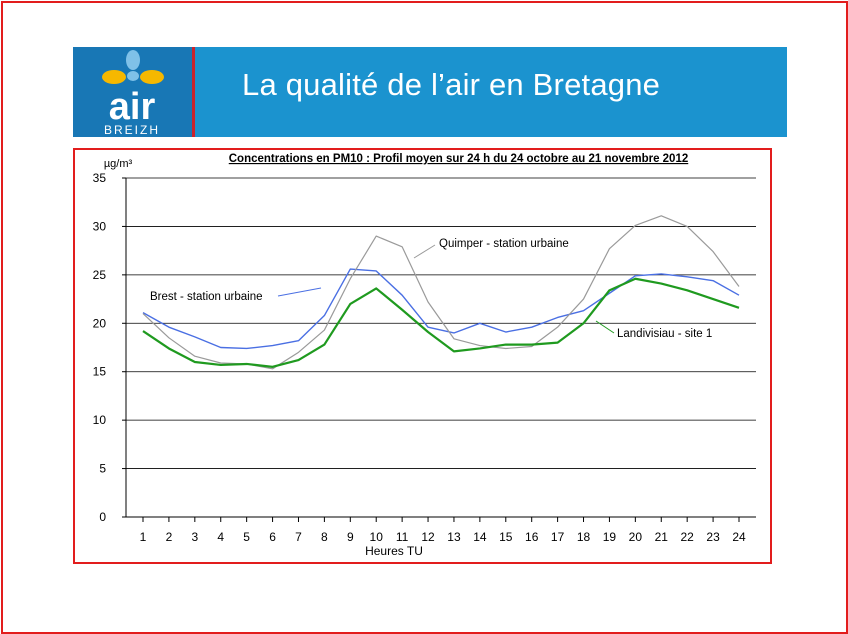  I want to click on x-tick-label: 8, so click(324, 537).